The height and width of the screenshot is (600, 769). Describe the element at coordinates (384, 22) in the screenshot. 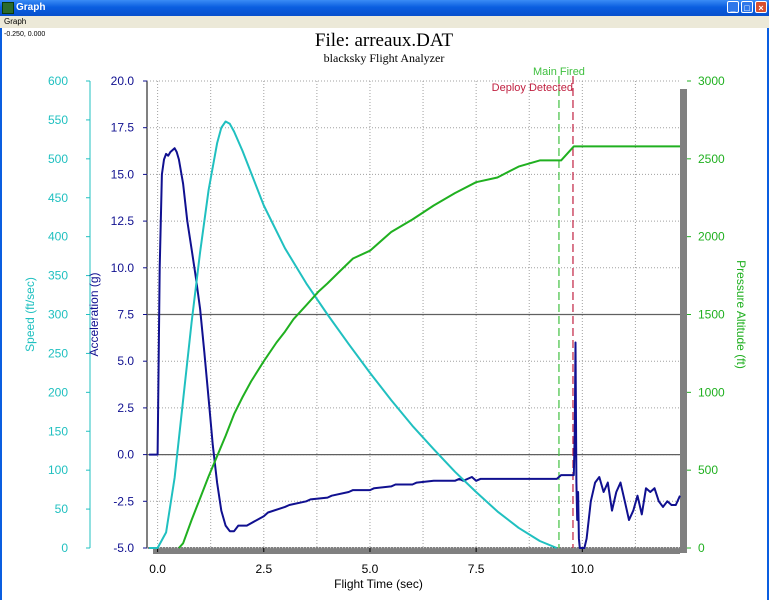

I see `menu-bar: Graph` at that location.